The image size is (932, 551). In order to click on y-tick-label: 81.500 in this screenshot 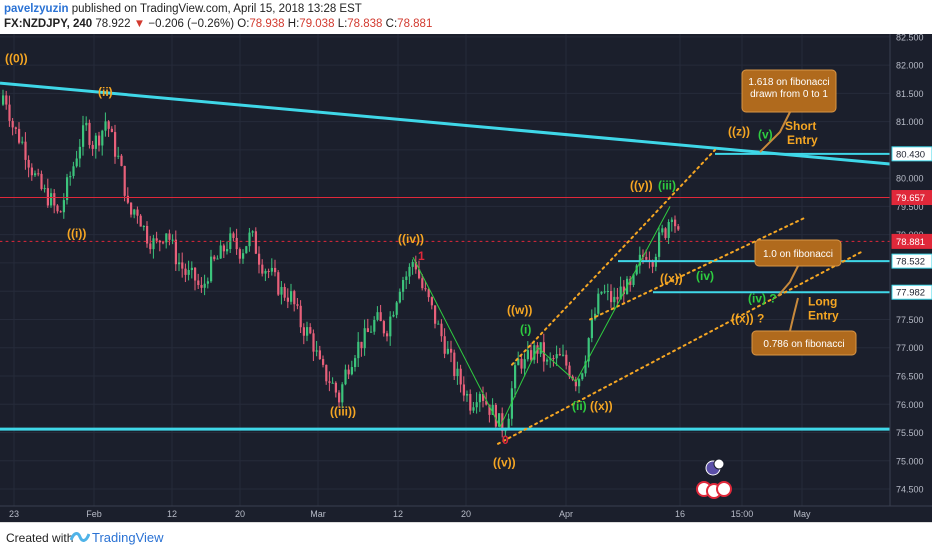, I will do `click(910, 94)`.